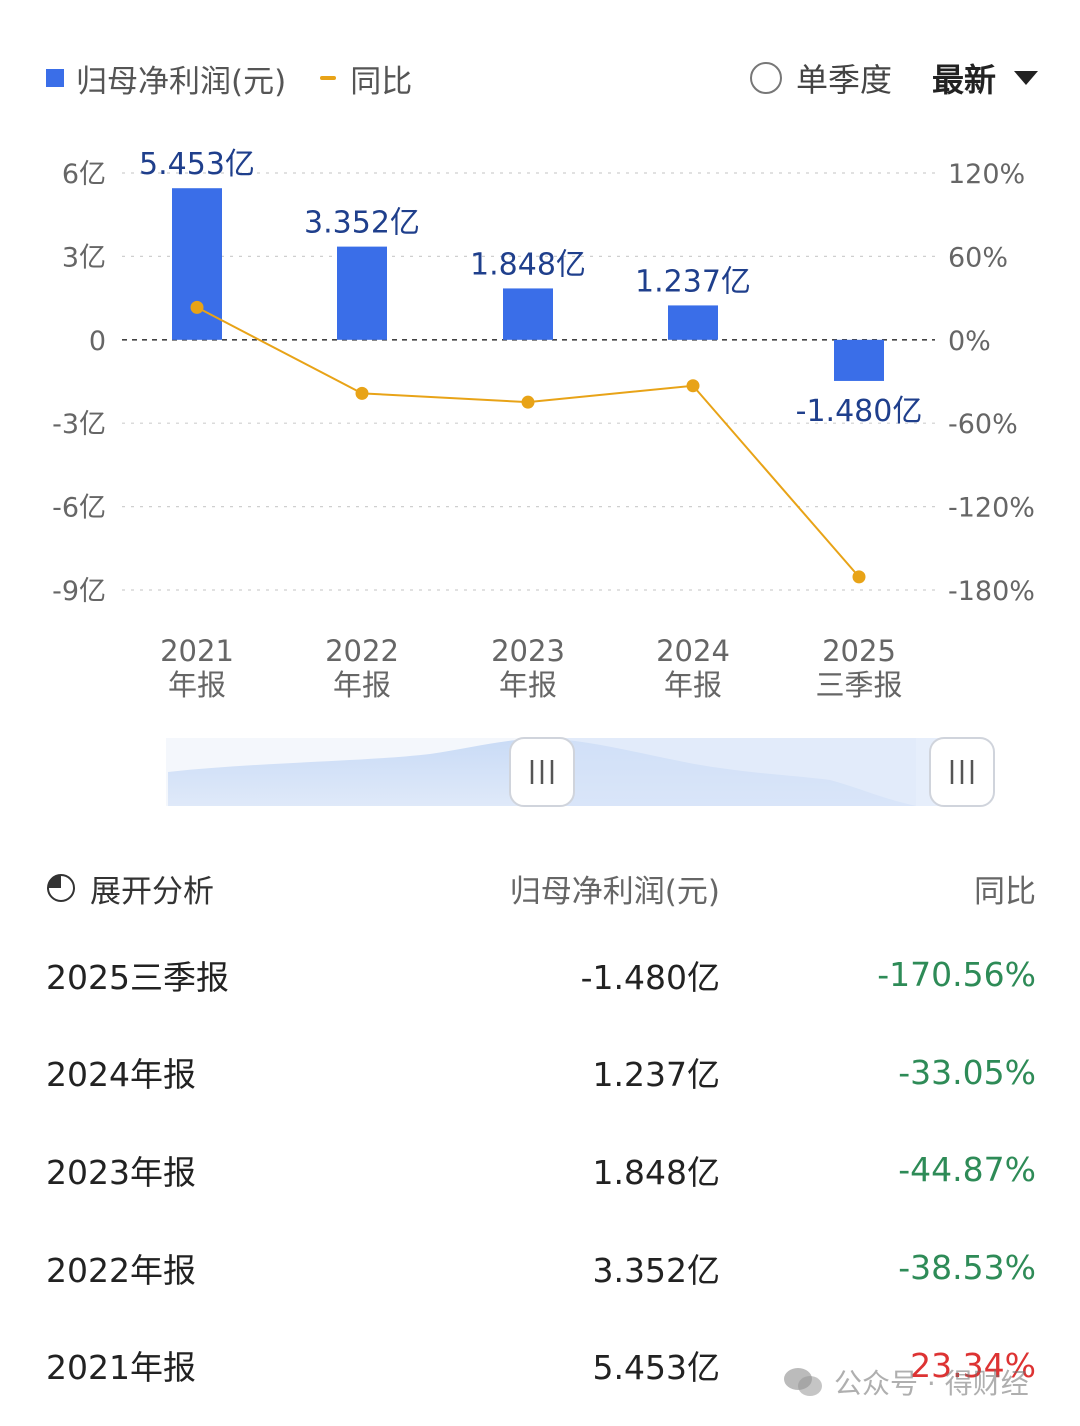 The width and height of the screenshot is (1080, 1426). I want to click on x-tick-year: 2024, so click(693, 651).